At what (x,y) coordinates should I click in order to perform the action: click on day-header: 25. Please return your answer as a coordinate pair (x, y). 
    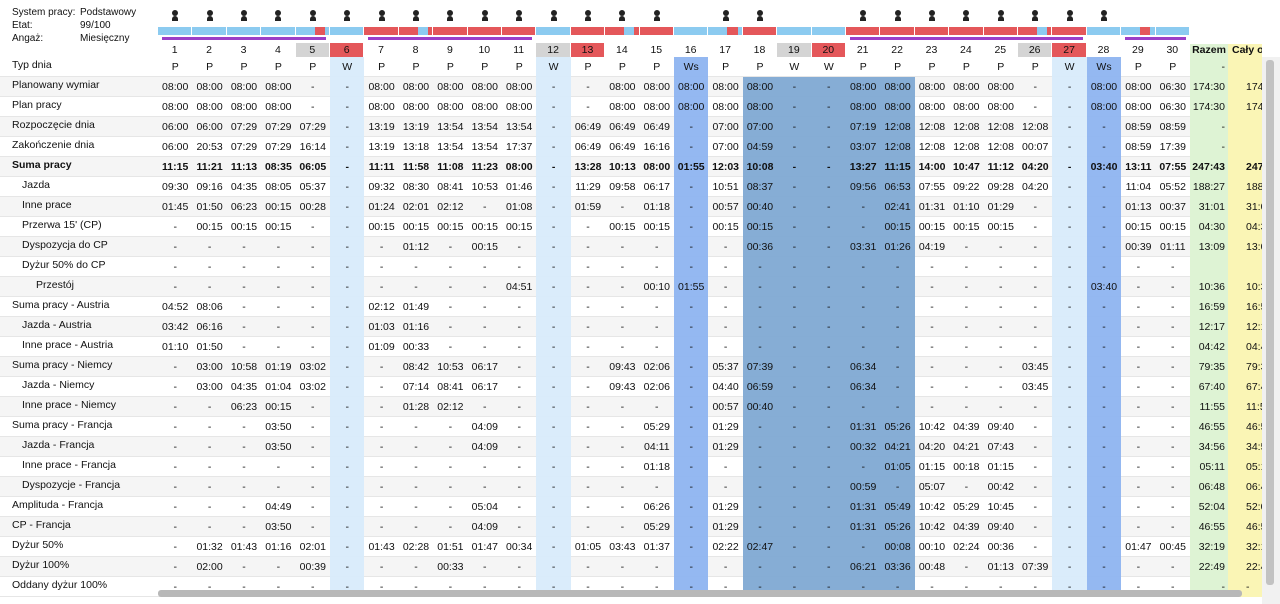
    Looking at the image, I should click on (1000, 50).